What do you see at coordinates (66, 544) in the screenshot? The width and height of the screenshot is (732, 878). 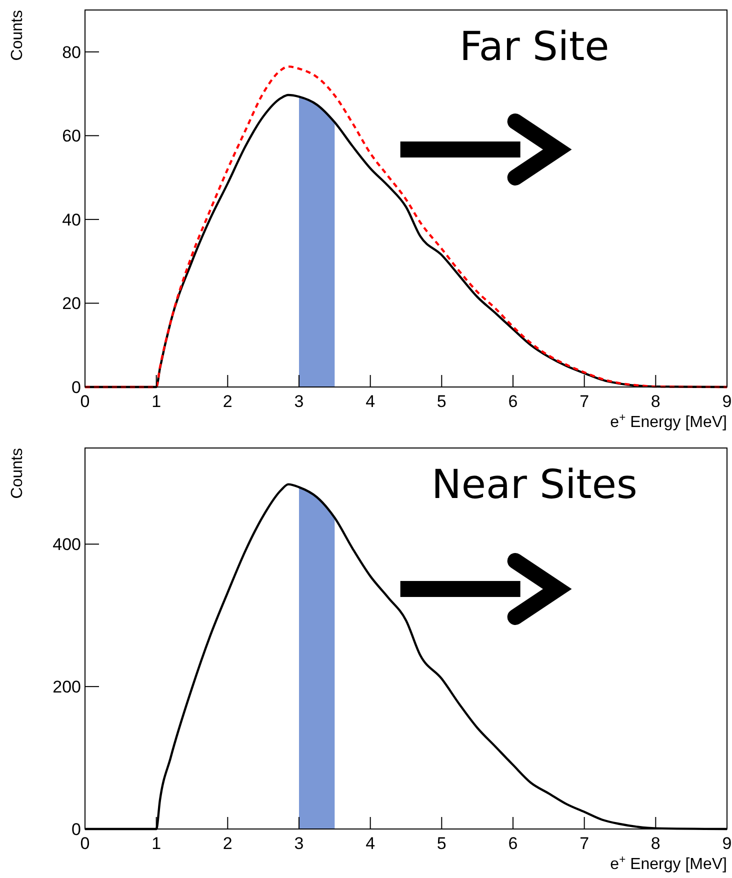 I see `y-tick-label: 400` at bounding box center [66, 544].